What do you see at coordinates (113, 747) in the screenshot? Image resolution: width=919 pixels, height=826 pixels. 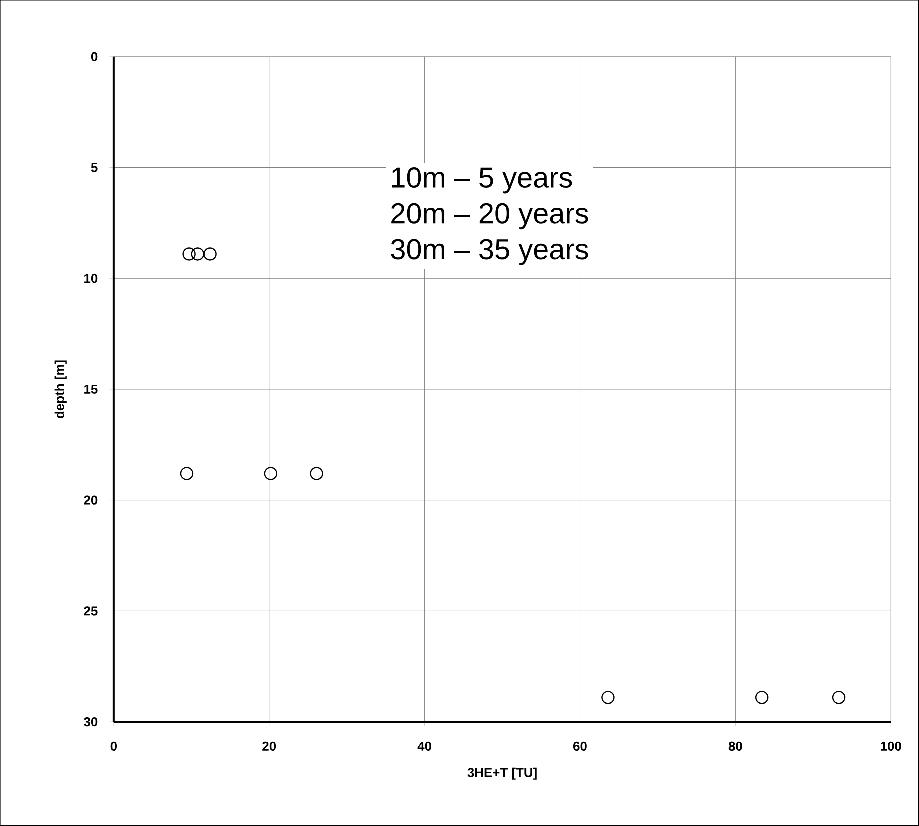 I see `x-tick-label: 0` at bounding box center [113, 747].